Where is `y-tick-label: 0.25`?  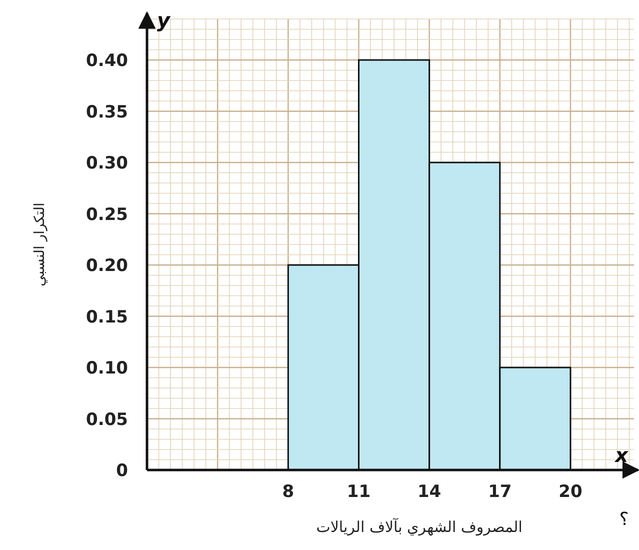
y-tick-label: 0.25 is located at coordinates (107, 214).